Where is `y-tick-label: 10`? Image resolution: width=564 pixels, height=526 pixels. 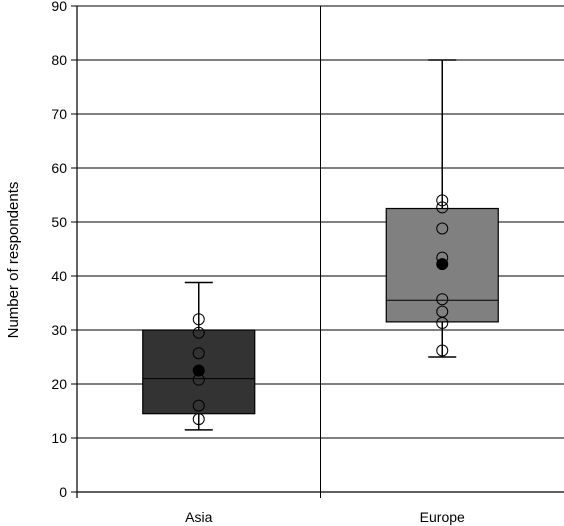
y-tick-label: 10 is located at coordinates (59, 438).